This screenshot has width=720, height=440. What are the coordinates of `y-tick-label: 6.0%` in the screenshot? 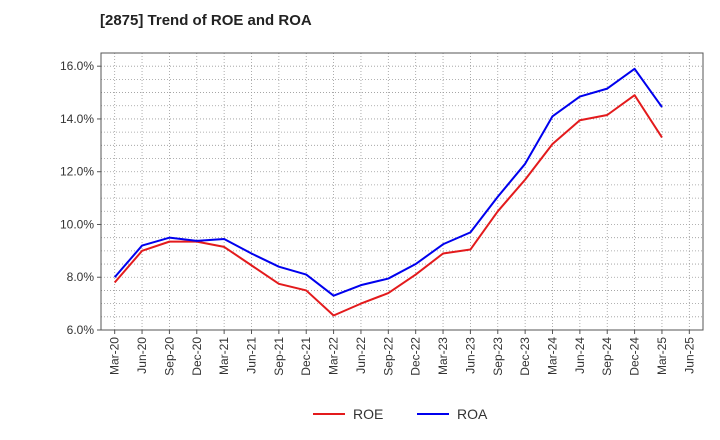 It's located at (81, 330).